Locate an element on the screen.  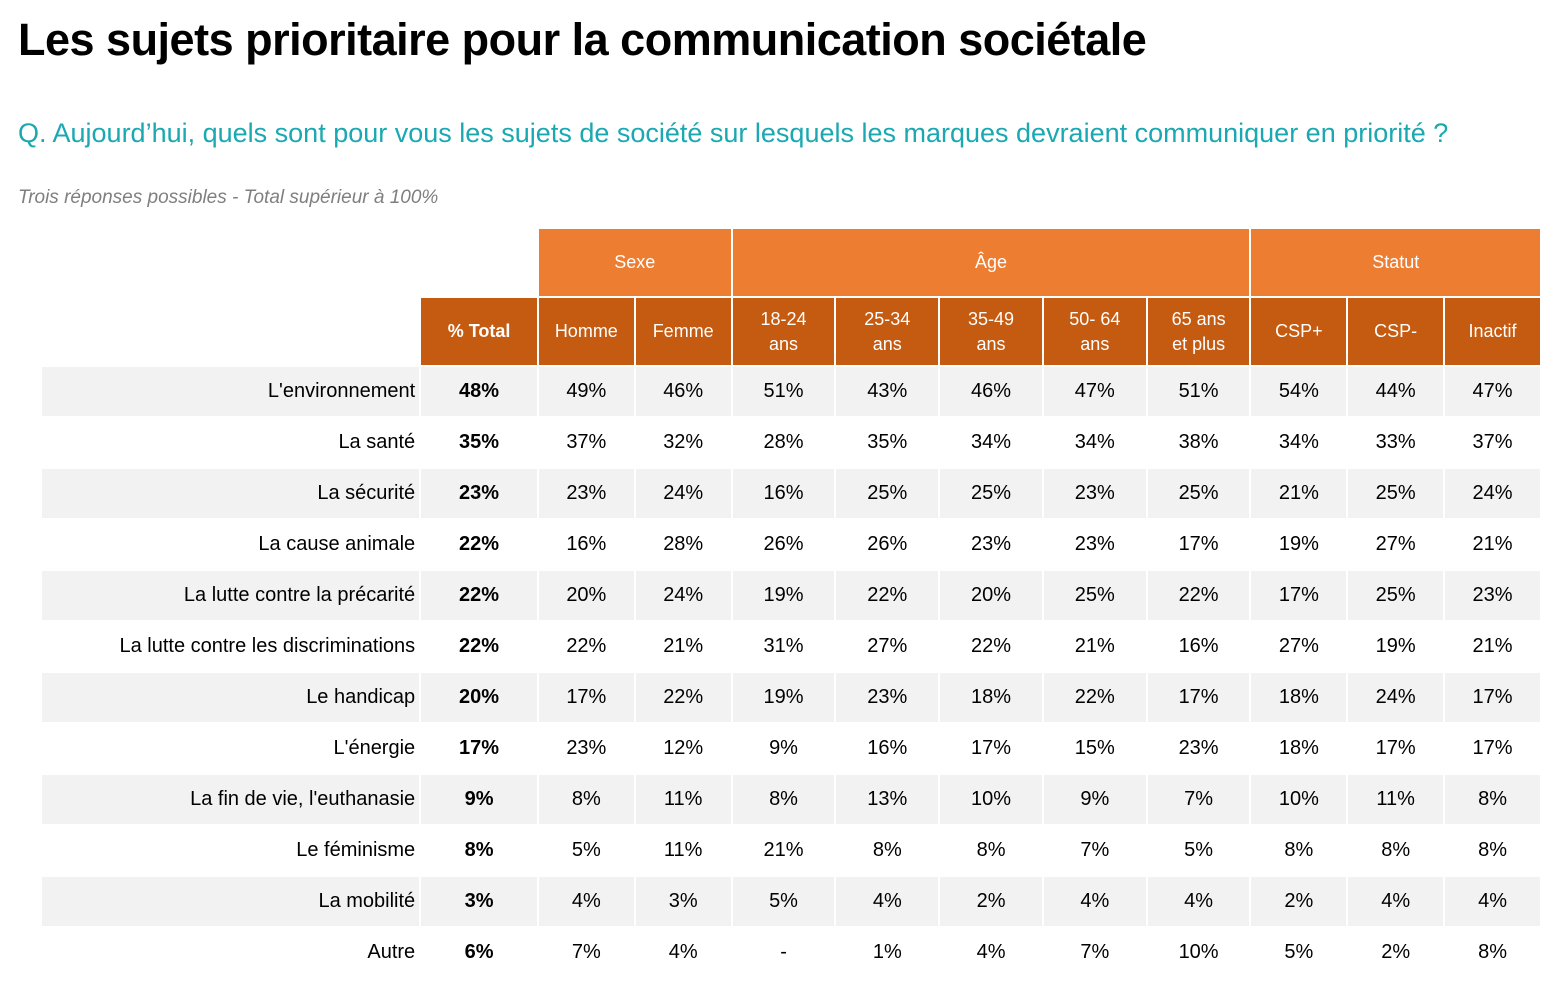
total-cell: 17% is located at coordinates (480, 749).